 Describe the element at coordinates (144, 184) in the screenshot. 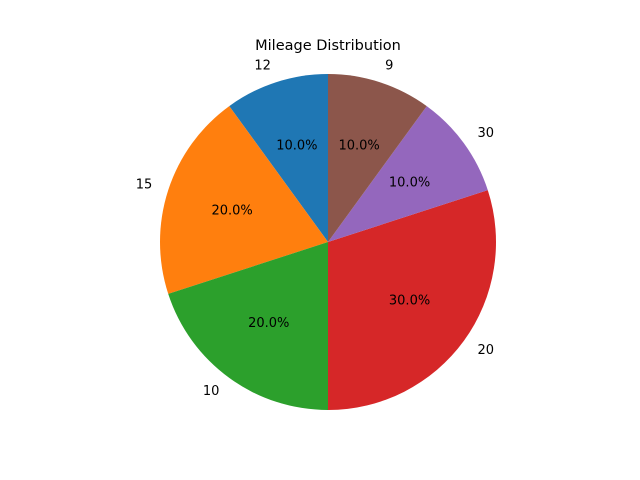

I see `slice-label-15: 15` at that location.